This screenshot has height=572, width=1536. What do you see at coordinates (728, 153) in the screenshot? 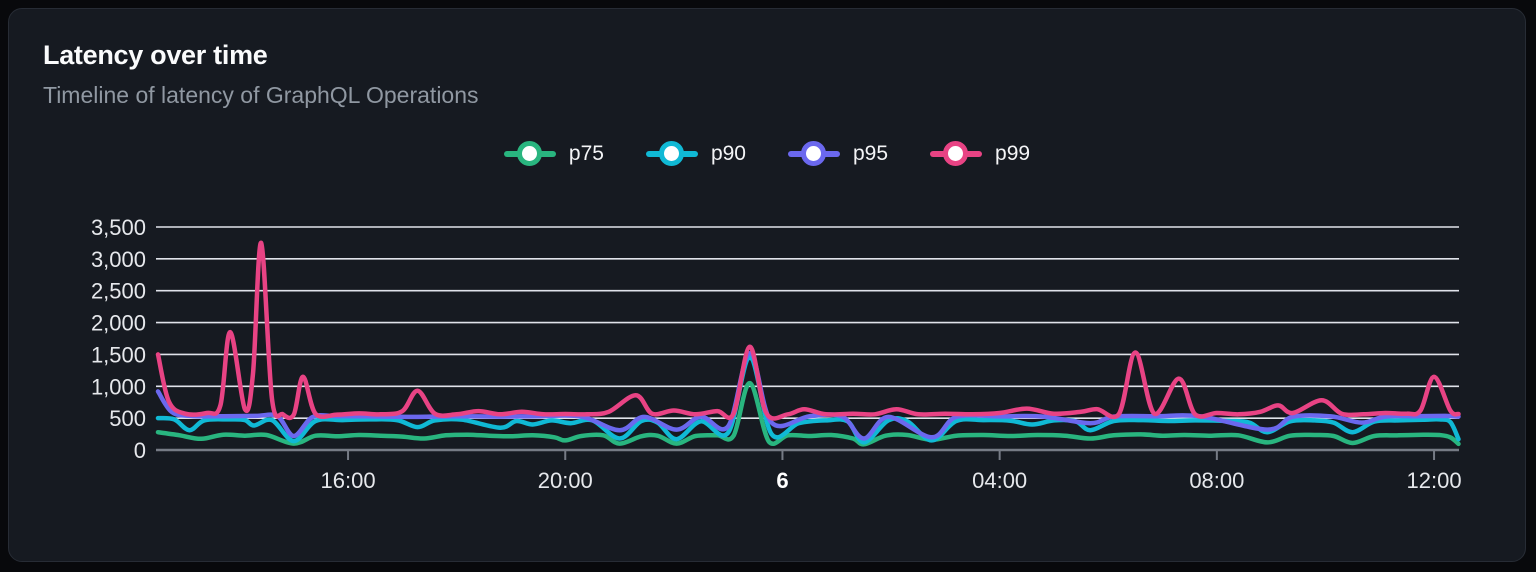
I see `legend-label-p90: p90` at bounding box center [728, 153].